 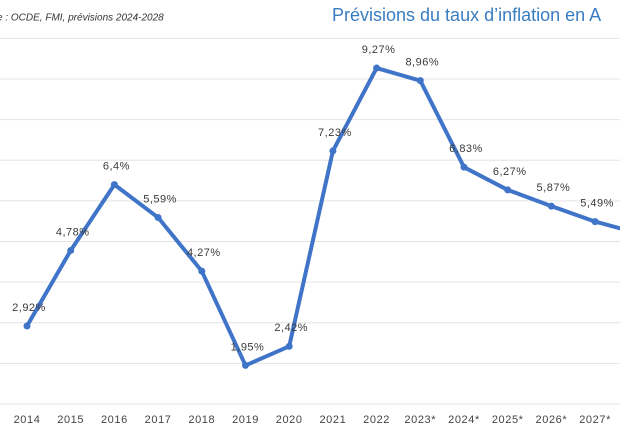 I want to click on x-tick-label: 2022, so click(x=376, y=420).